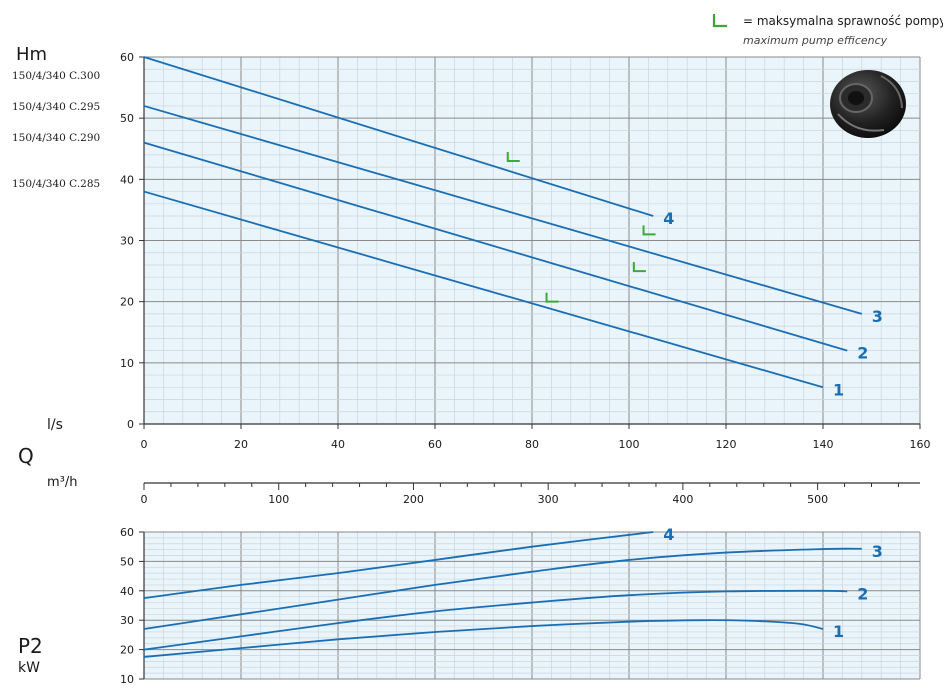 This screenshot has height=699, width=943. I want to click on m3h-tick-label: 500, so click(817, 499).